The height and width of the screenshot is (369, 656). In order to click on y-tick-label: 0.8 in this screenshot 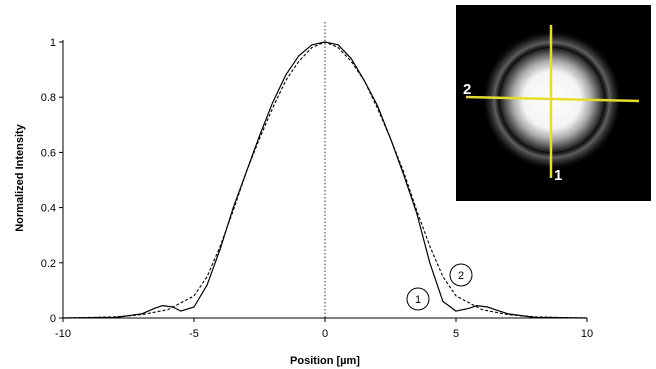, I will do `click(48, 98)`.